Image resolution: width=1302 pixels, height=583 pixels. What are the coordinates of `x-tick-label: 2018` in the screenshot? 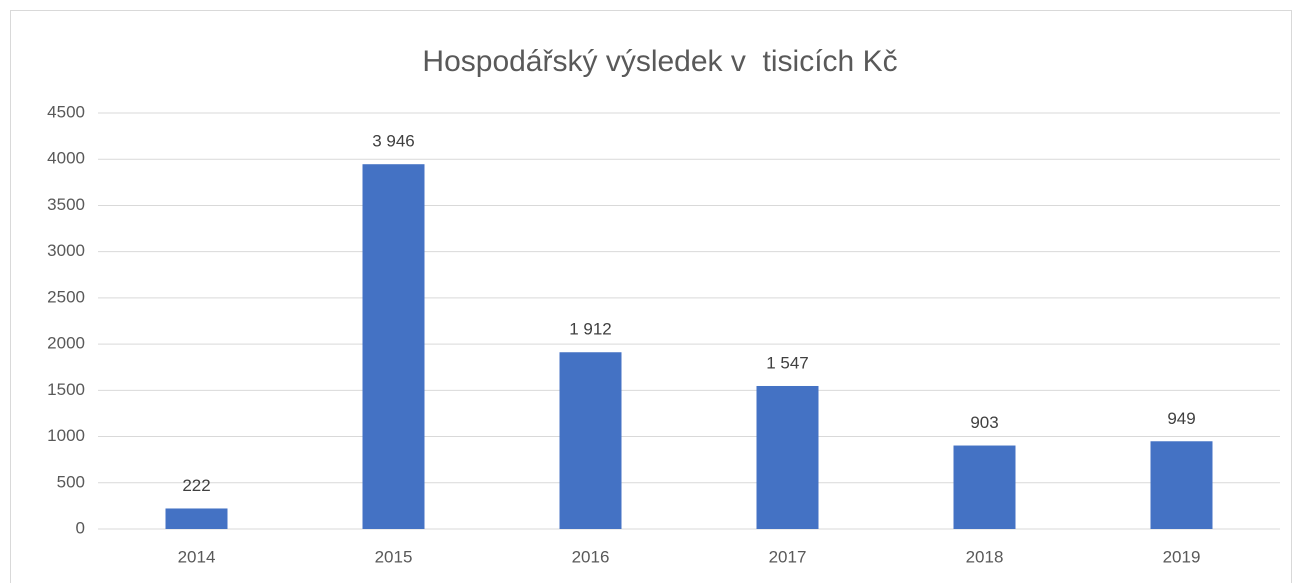 It's located at (985, 556).